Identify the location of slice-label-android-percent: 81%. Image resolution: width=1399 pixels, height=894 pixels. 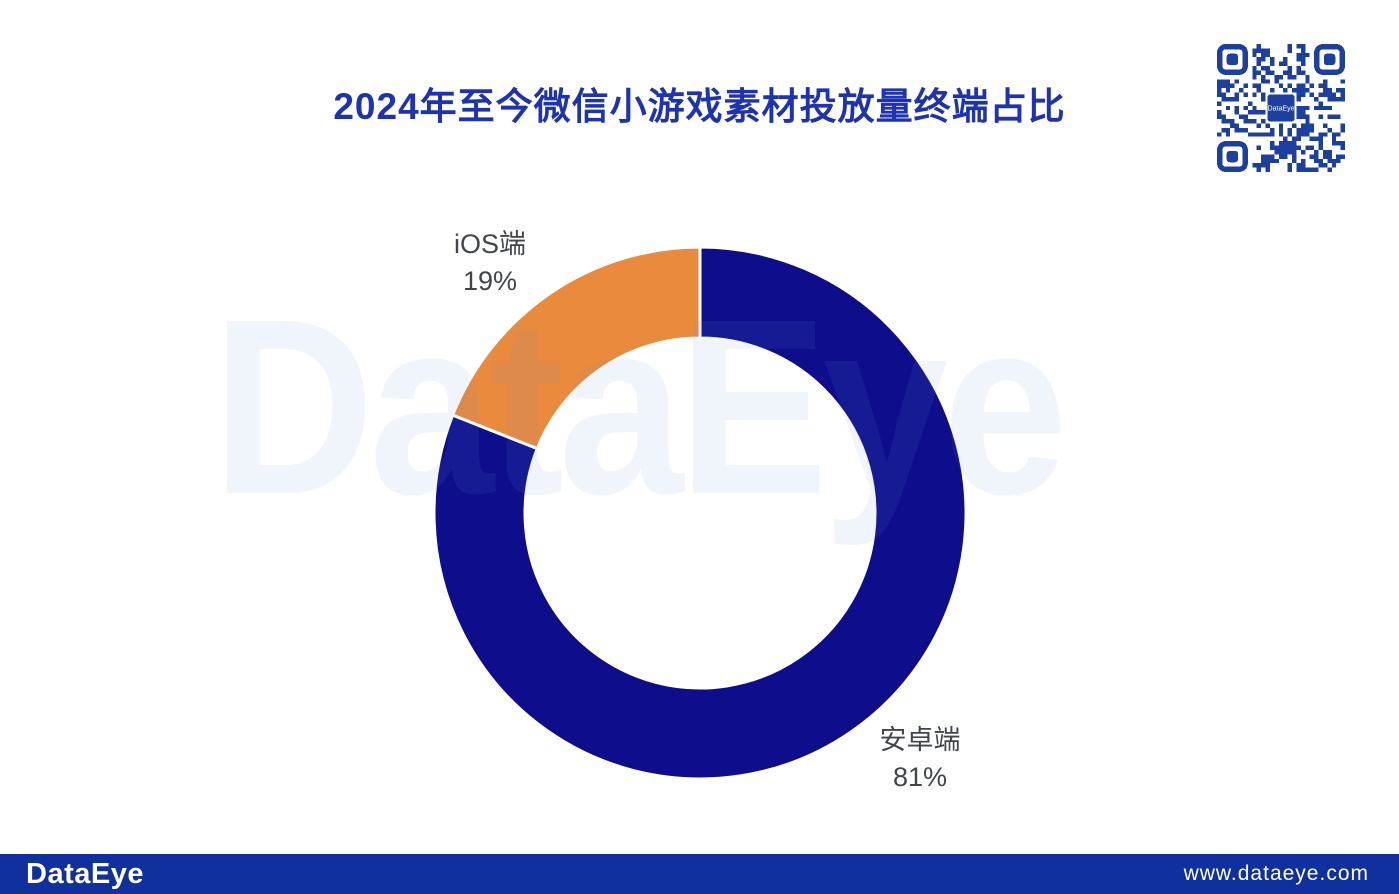
(920, 777).